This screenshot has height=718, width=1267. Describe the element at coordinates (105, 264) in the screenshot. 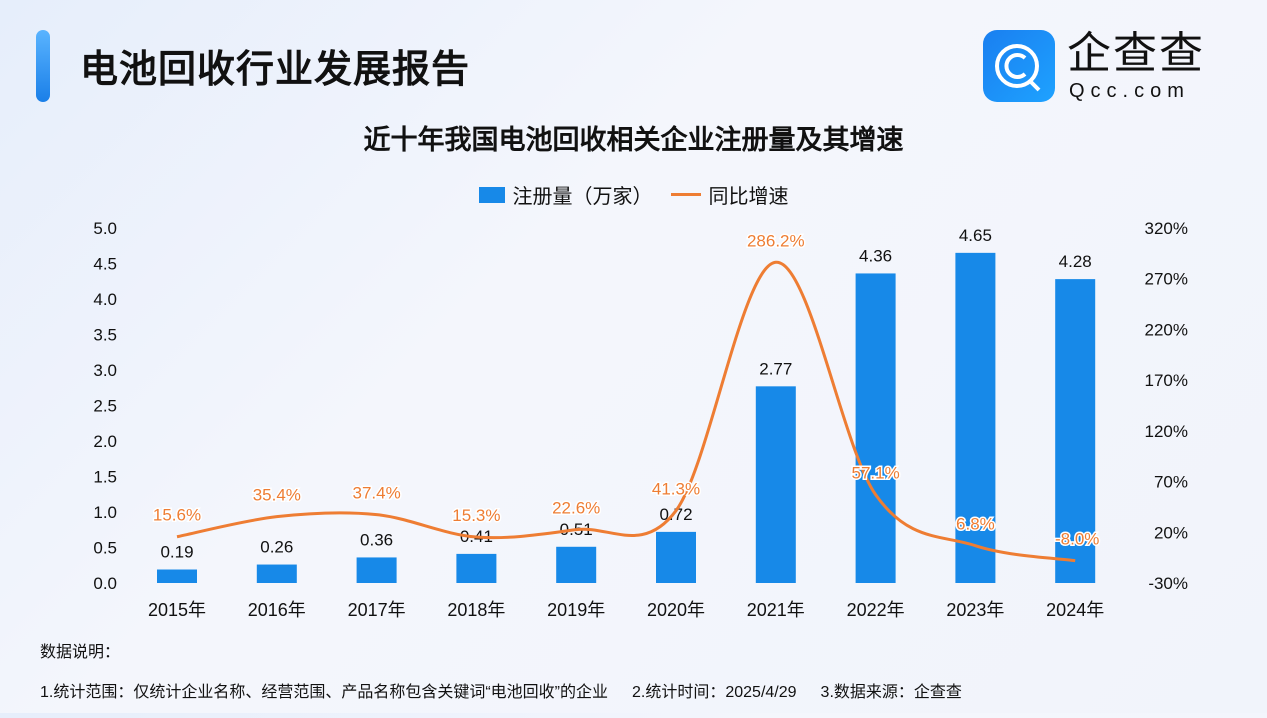

I see `y-left-tick: 4.5` at that location.